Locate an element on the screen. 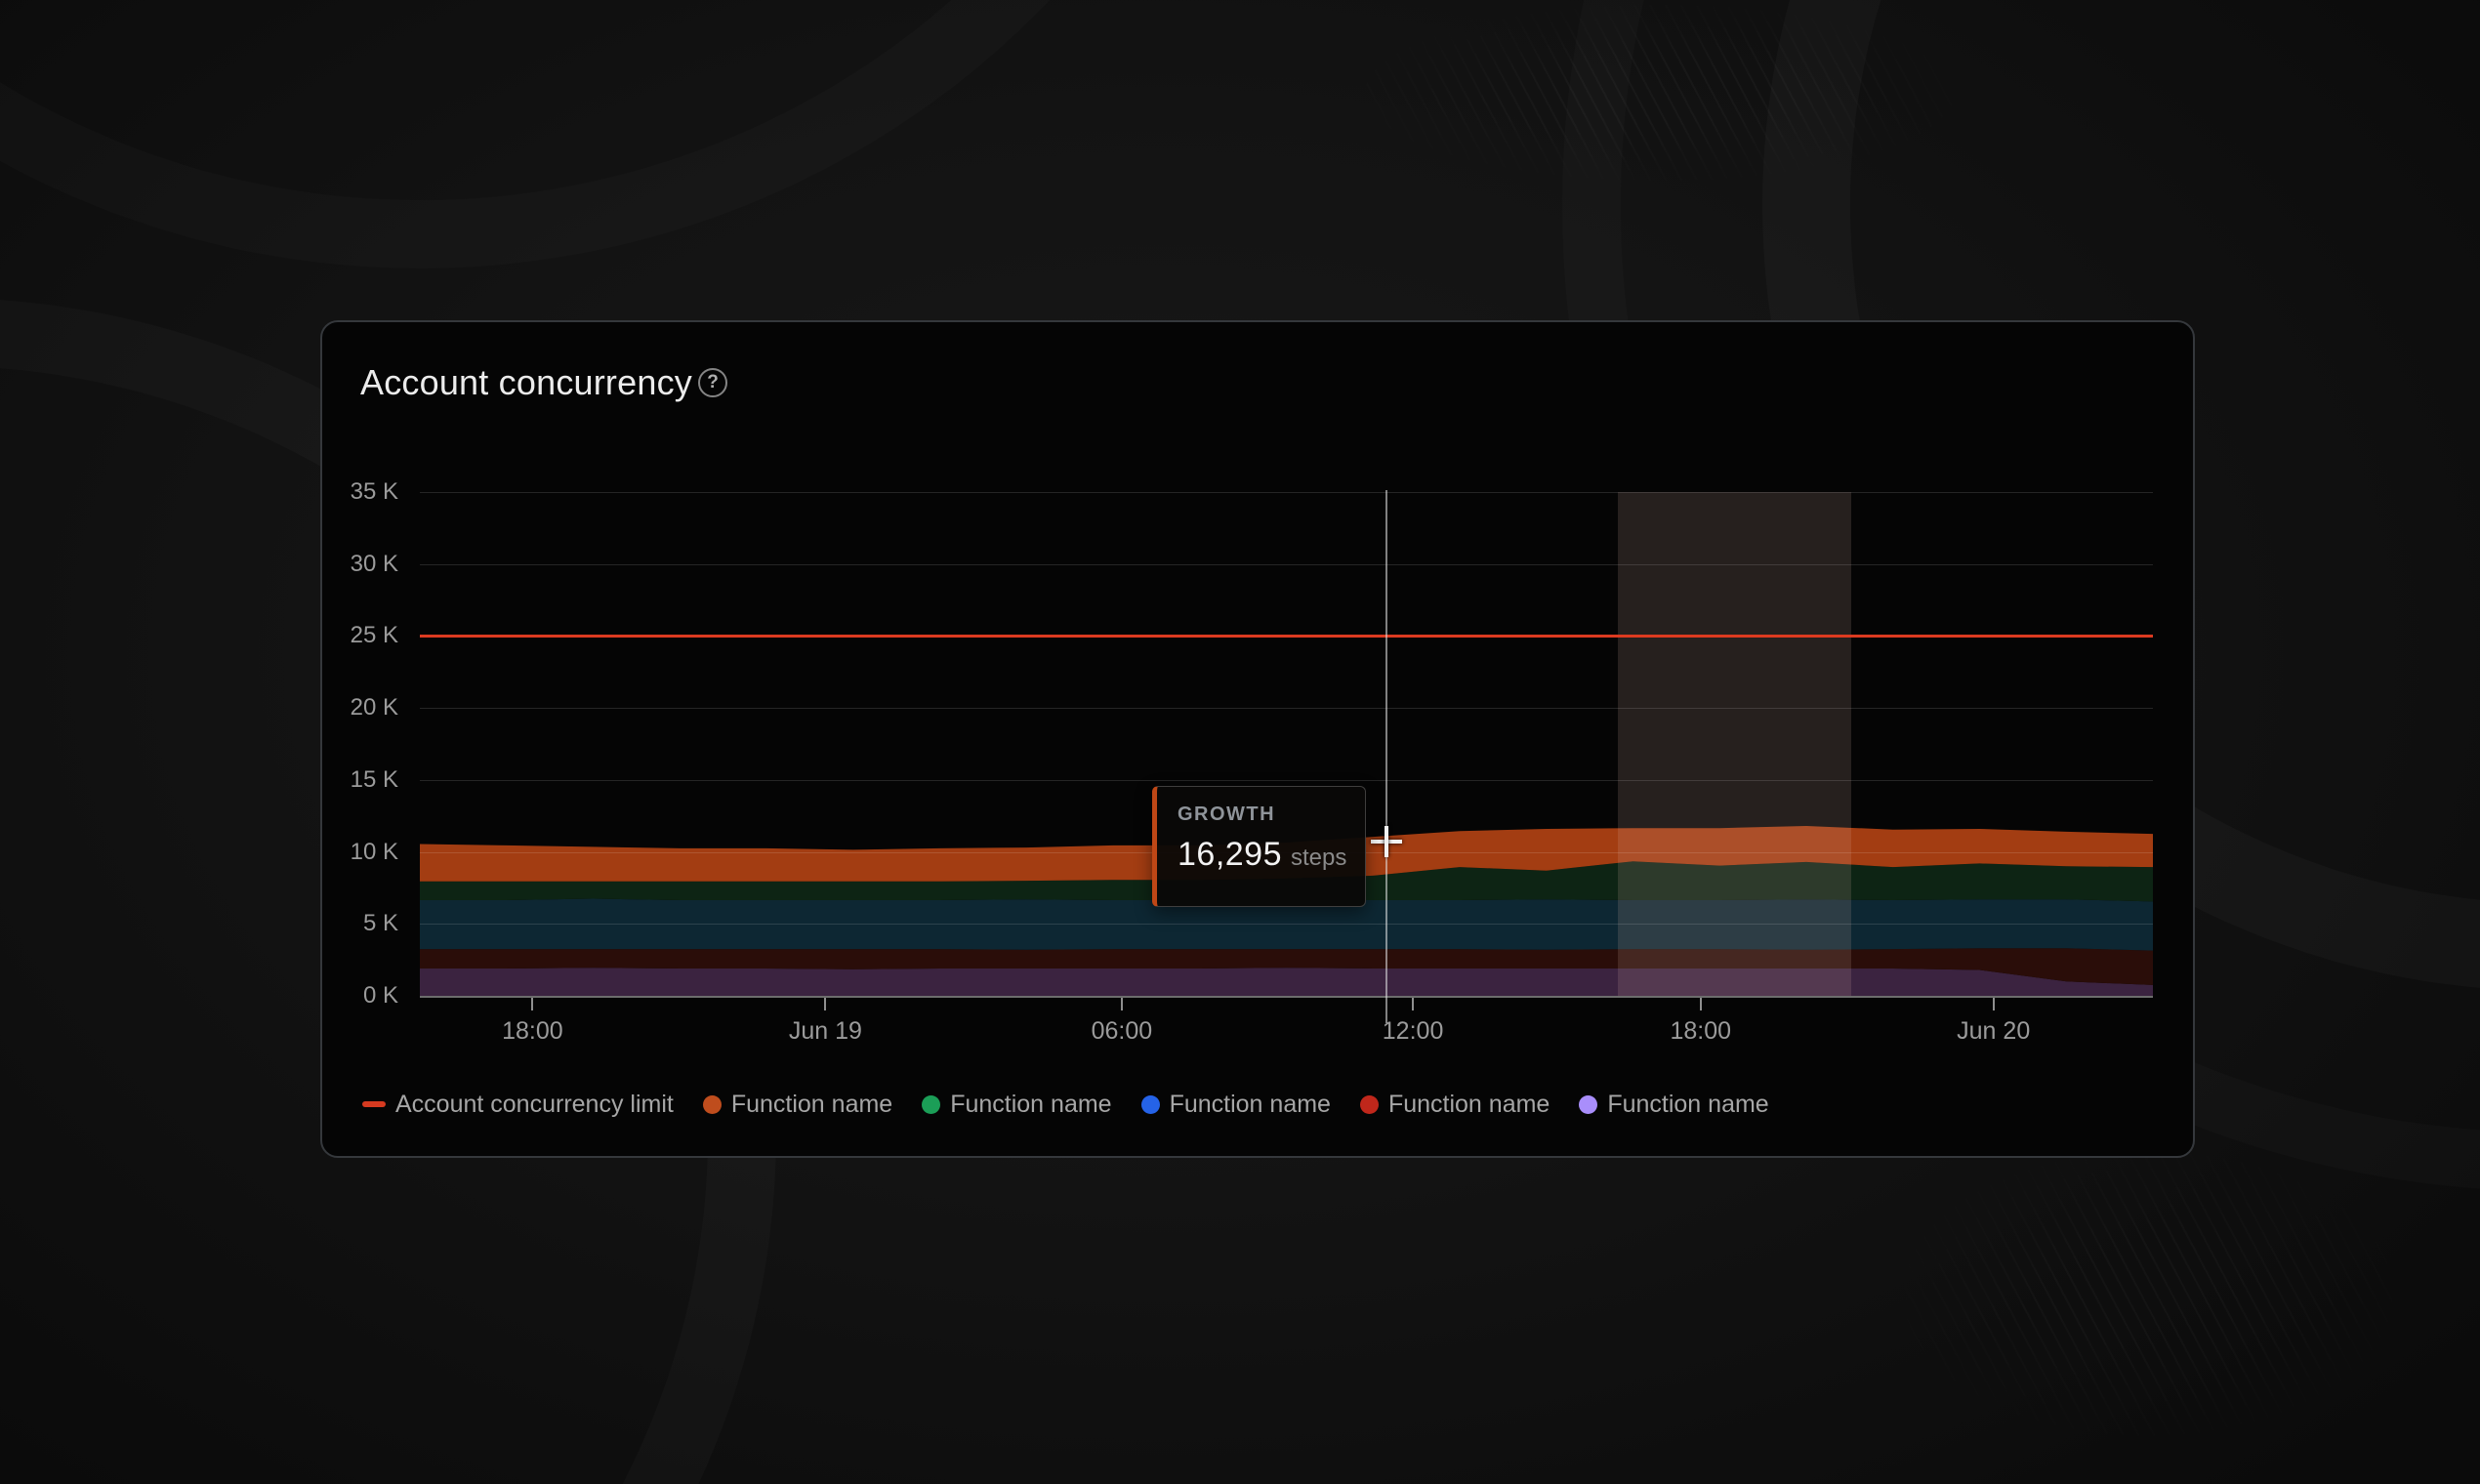 The image size is (2480, 1484). tooltip-series-label: GROWTH is located at coordinates (1227, 815).